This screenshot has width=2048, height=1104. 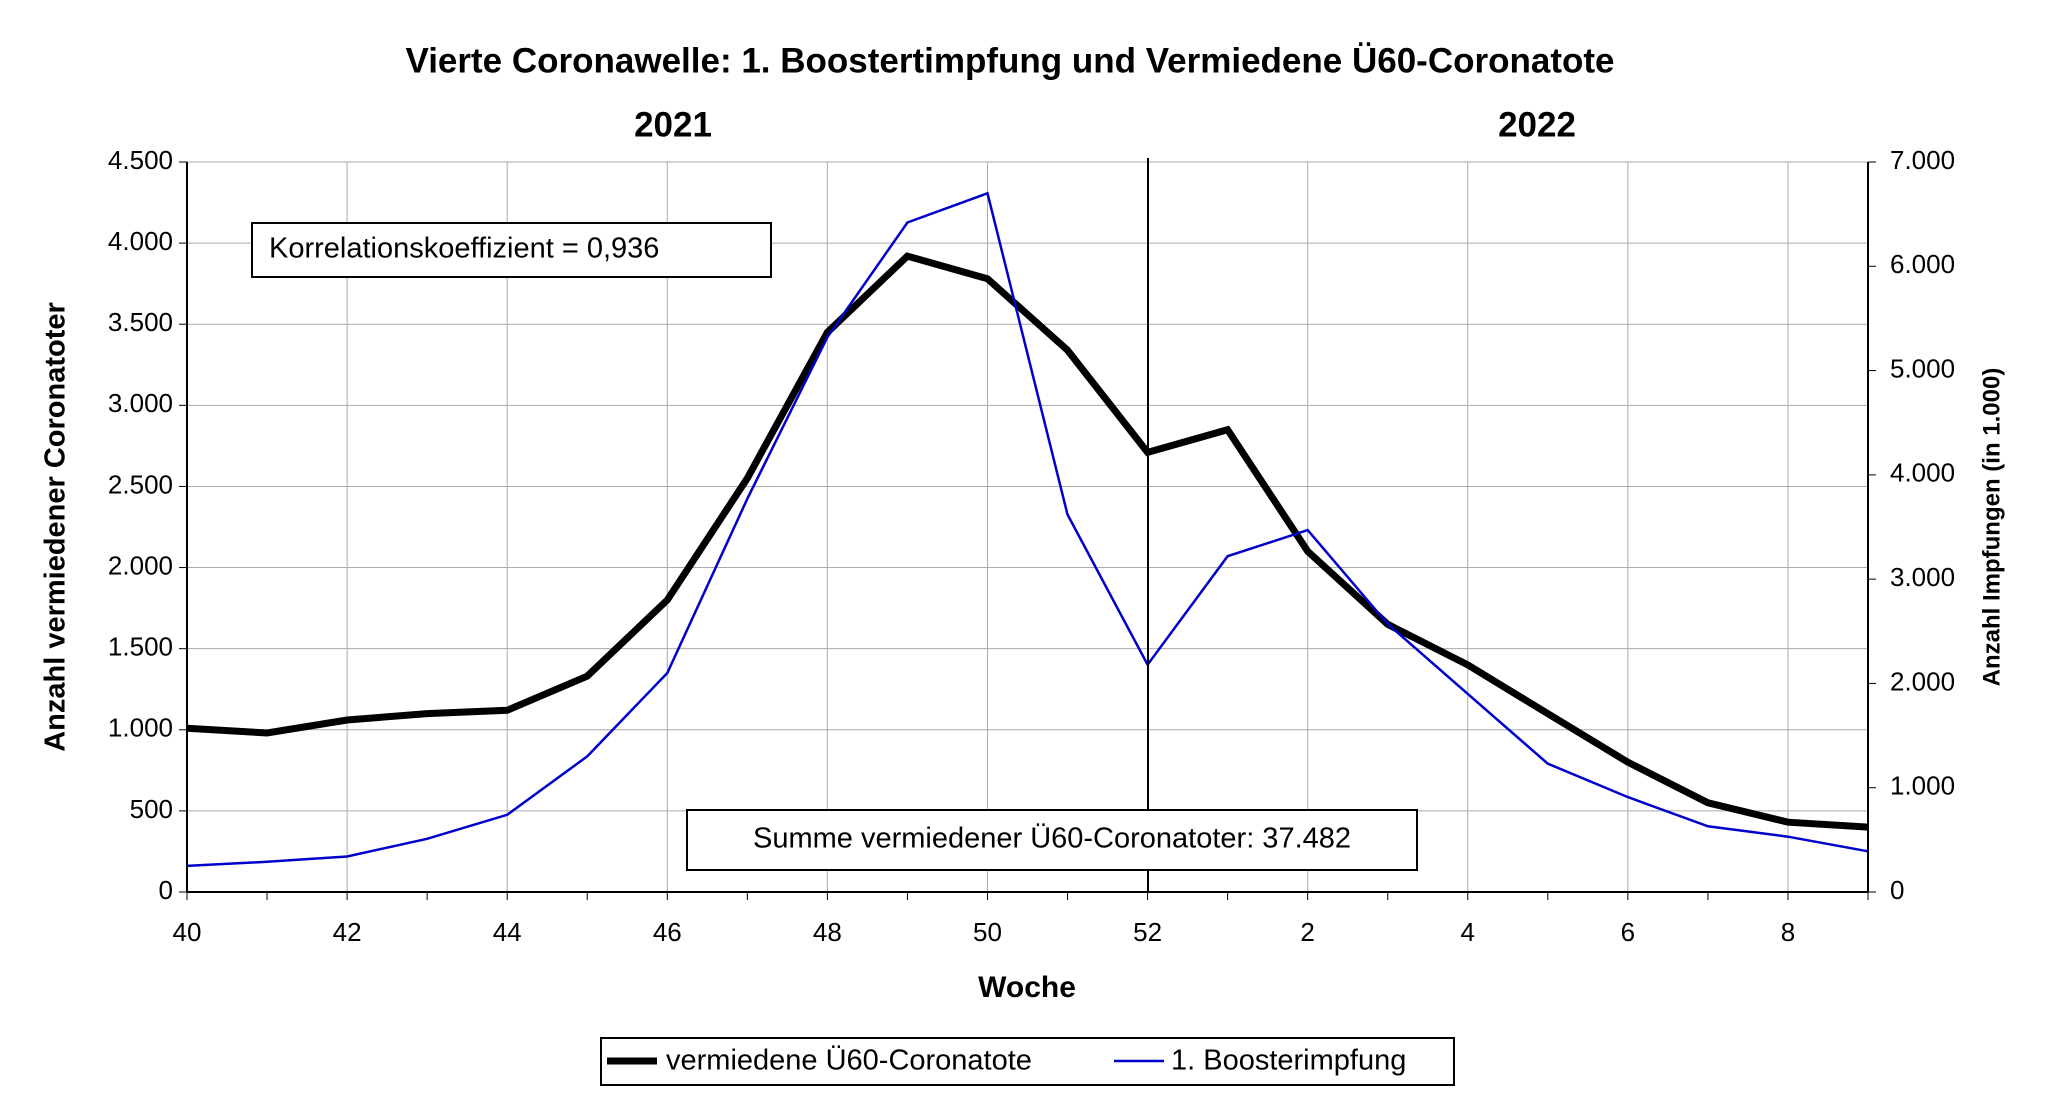 What do you see at coordinates (56, 527) in the screenshot?
I see `y-axis-title: Anzahl vermiedener Coronatoter` at bounding box center [56, 527].